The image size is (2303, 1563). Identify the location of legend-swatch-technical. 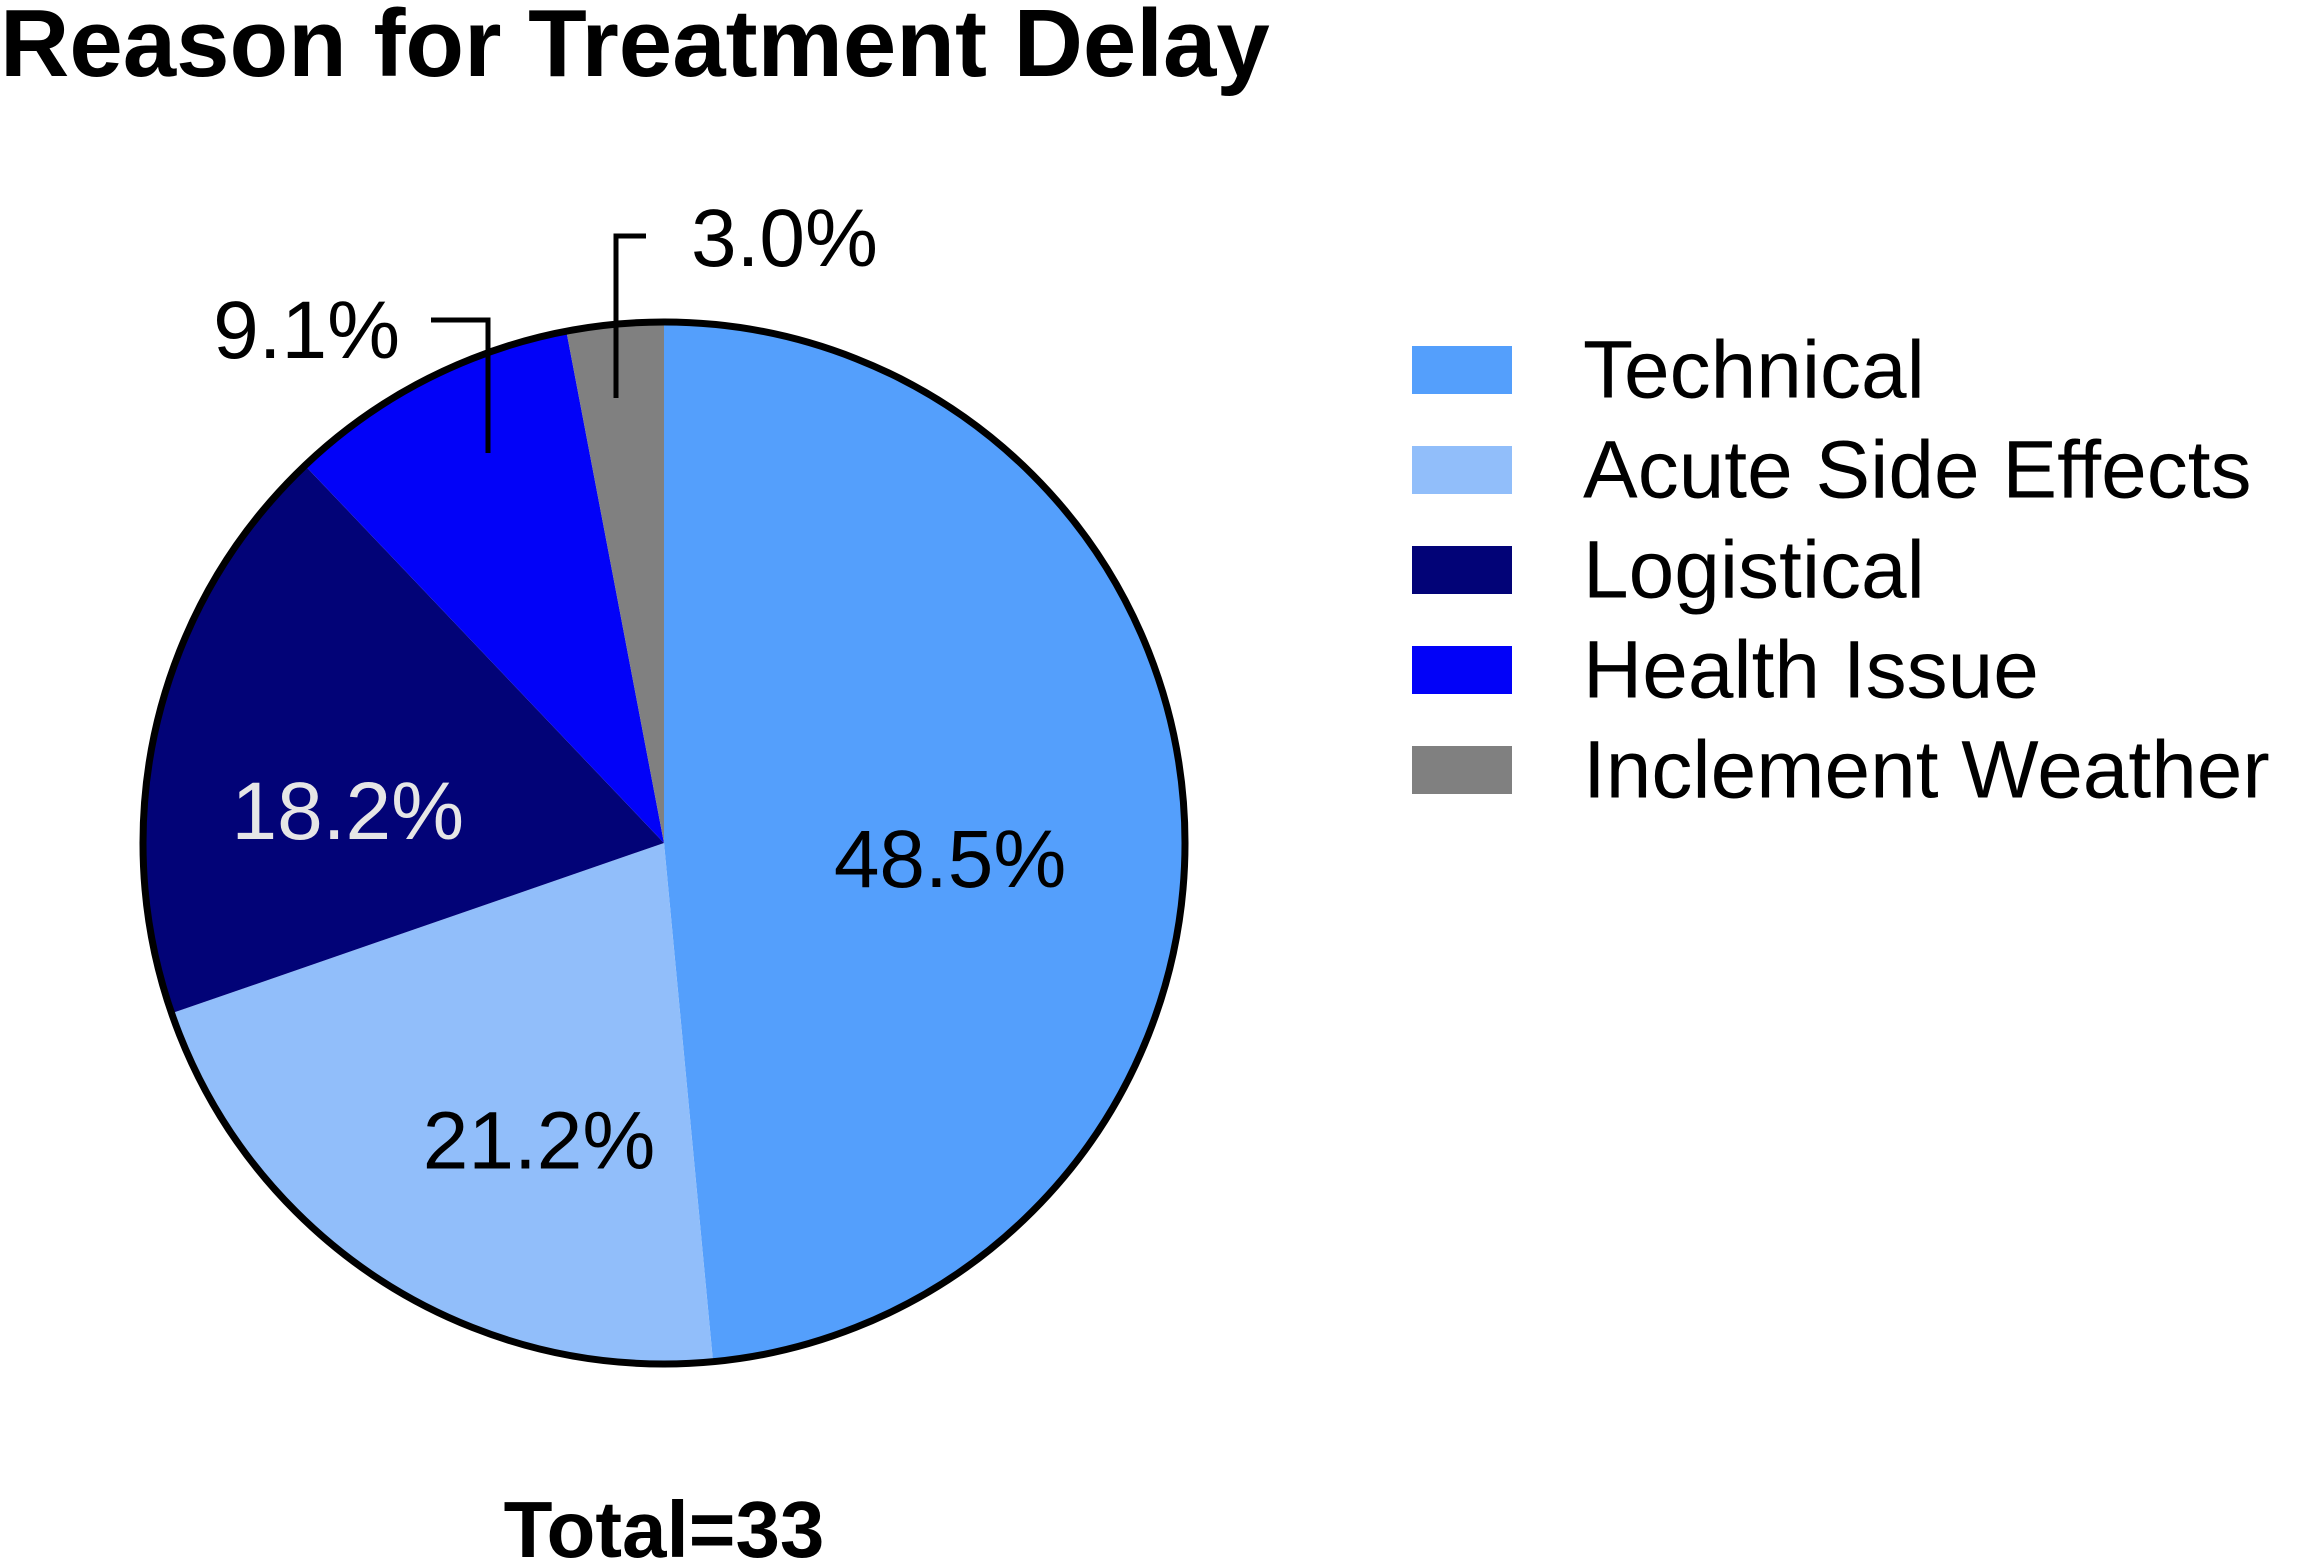
(1462, 370).